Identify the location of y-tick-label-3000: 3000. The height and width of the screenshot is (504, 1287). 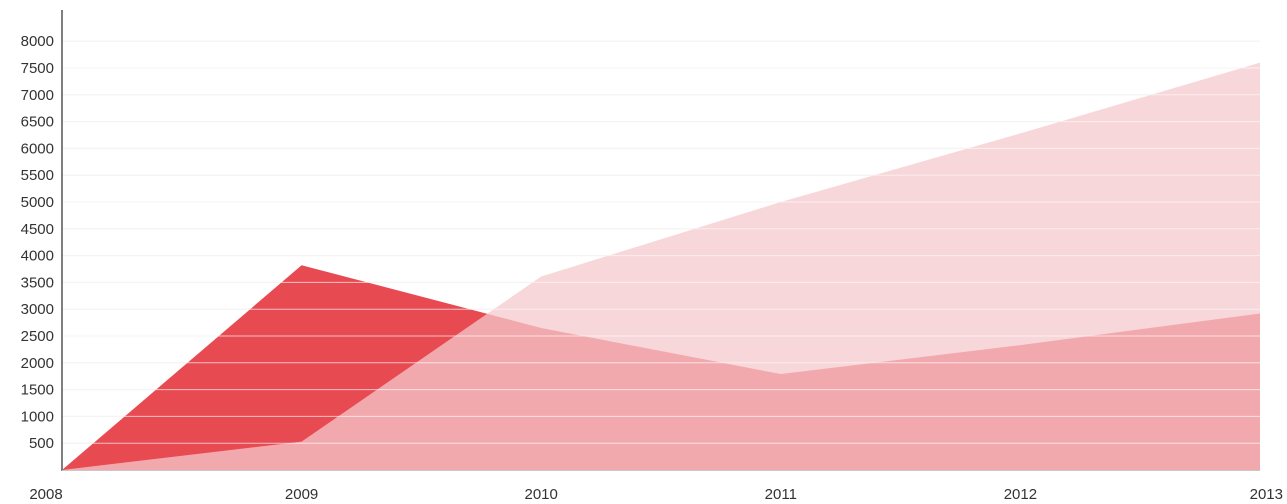
(37, 309).